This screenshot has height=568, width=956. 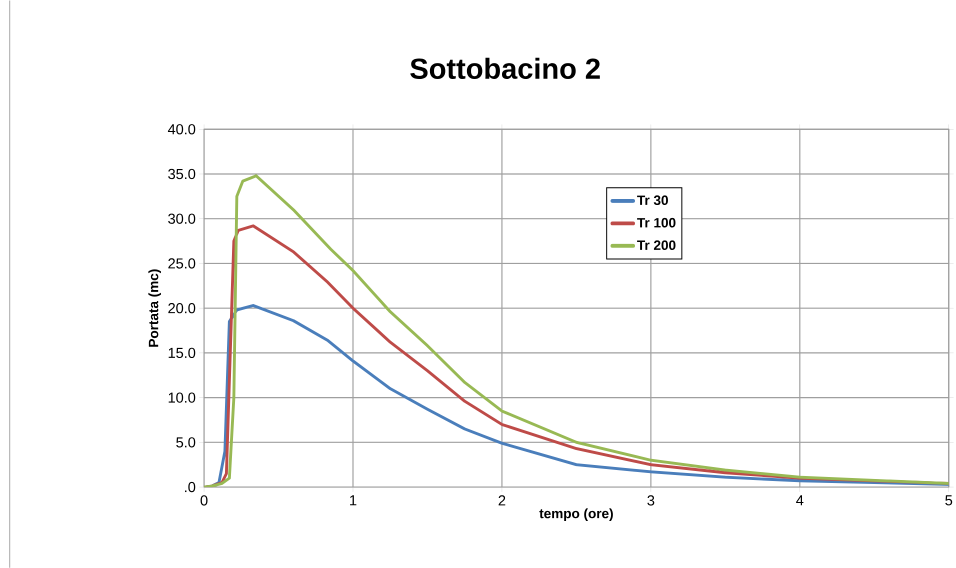 I want to click on y-axis-title: Portata (mc), so click(x=154, y=308).